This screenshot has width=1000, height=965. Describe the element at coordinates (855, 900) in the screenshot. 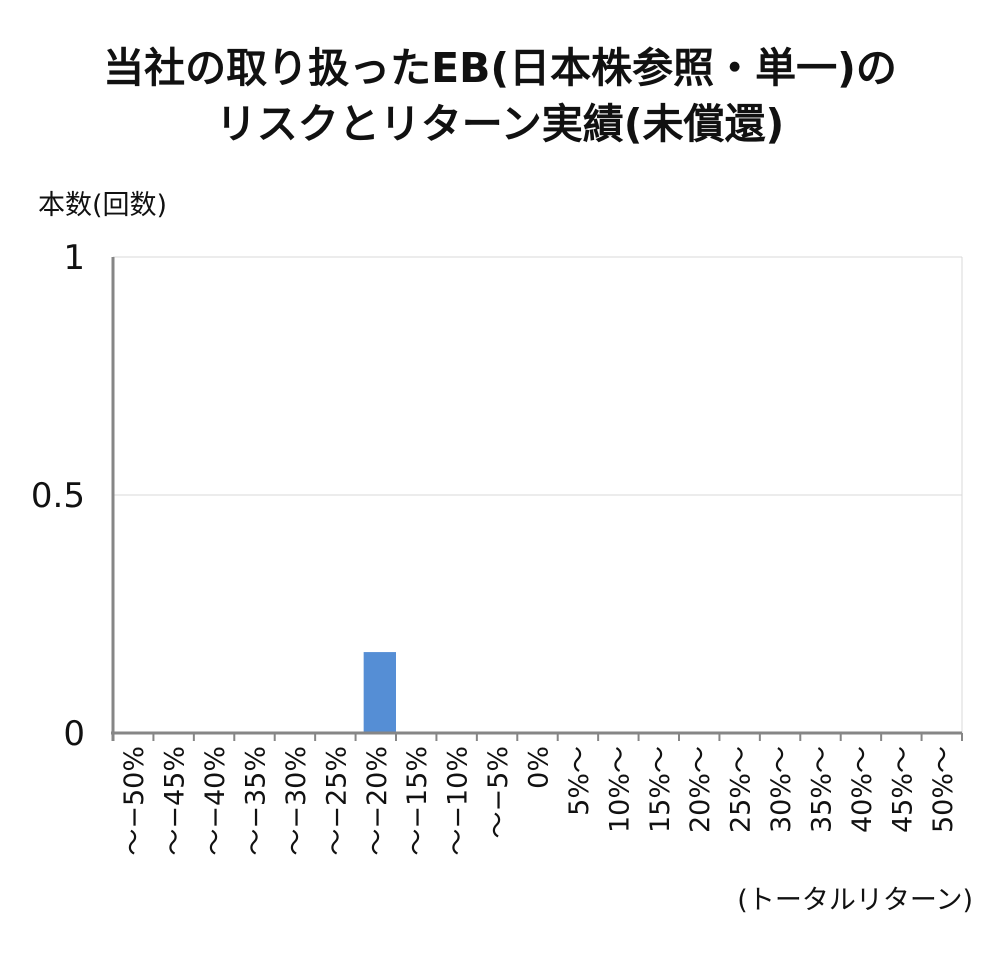

I see `x-axis-label: (トータルリターン)` at that location.